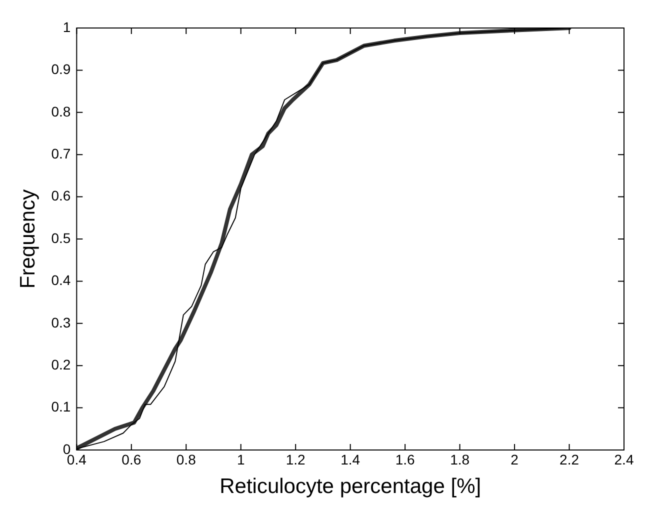  Describe the element at coordinates (61, 280) in the screenshot. I see `y-tick-label: 0.4` at that location.